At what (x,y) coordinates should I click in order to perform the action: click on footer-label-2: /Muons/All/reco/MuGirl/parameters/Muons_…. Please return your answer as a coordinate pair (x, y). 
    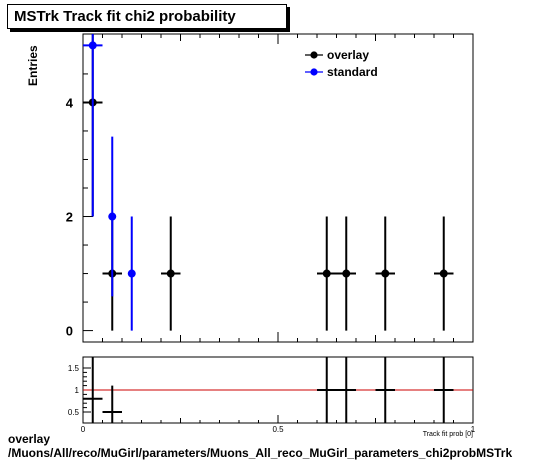
    Looking at the image, I should click on (260, 453).